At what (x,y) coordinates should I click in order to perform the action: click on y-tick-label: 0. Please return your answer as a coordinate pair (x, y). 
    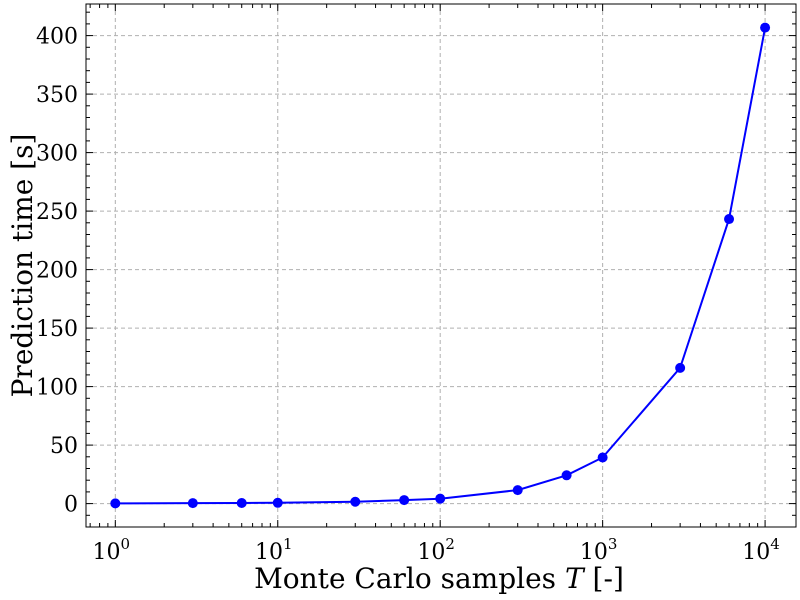
    Looking at the image, I should click on (71, 505).